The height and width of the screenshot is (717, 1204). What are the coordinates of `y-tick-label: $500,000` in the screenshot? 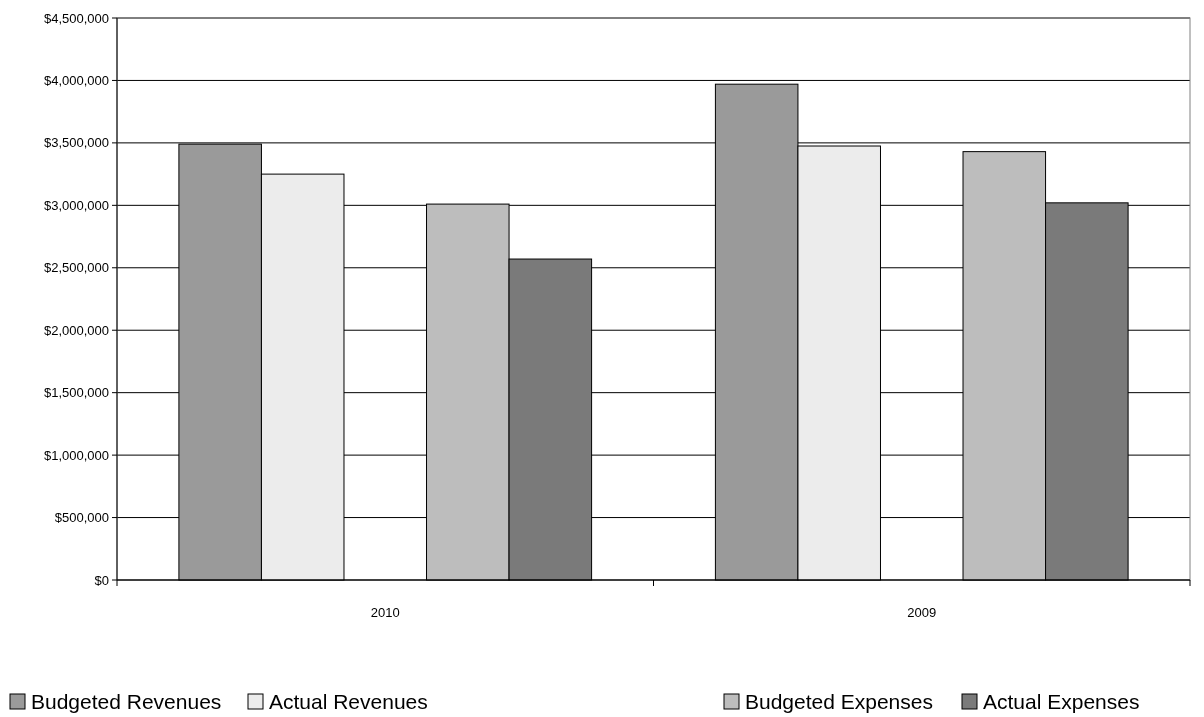 It's located at (81, 518).